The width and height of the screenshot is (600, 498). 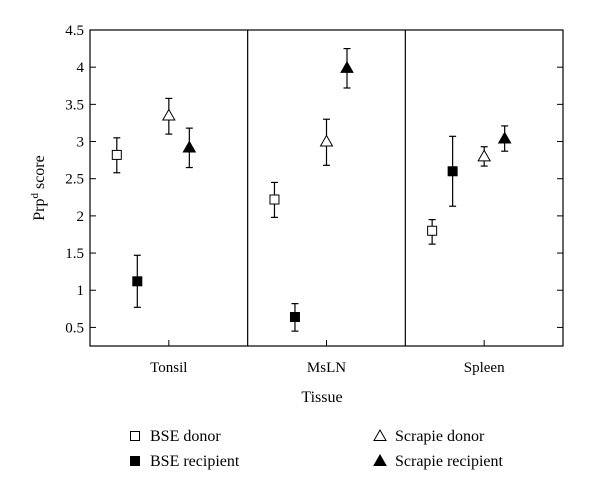 I want to click on y-tick-label: 1, so click(x=81, y=291).